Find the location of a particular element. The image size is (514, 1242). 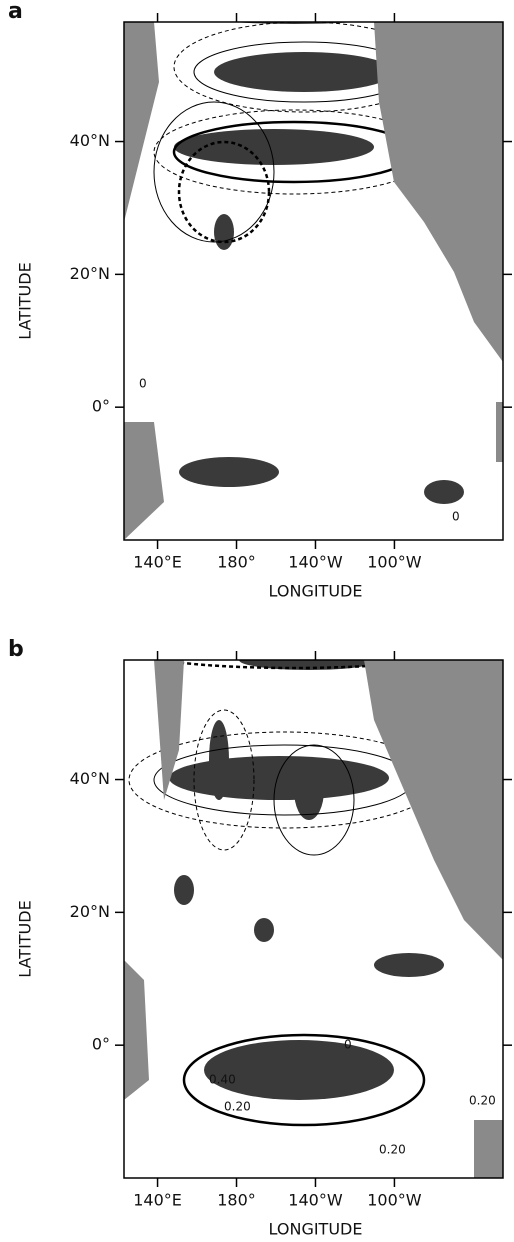

panel-label: a is located at coordinates (15, 12).